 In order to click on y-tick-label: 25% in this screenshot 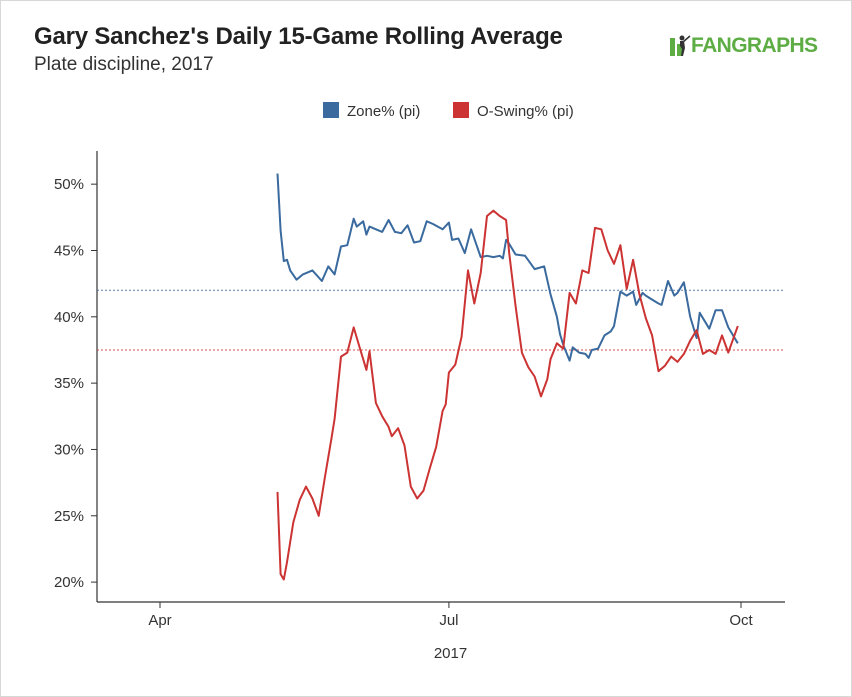, I will do `click(69, 516)`.